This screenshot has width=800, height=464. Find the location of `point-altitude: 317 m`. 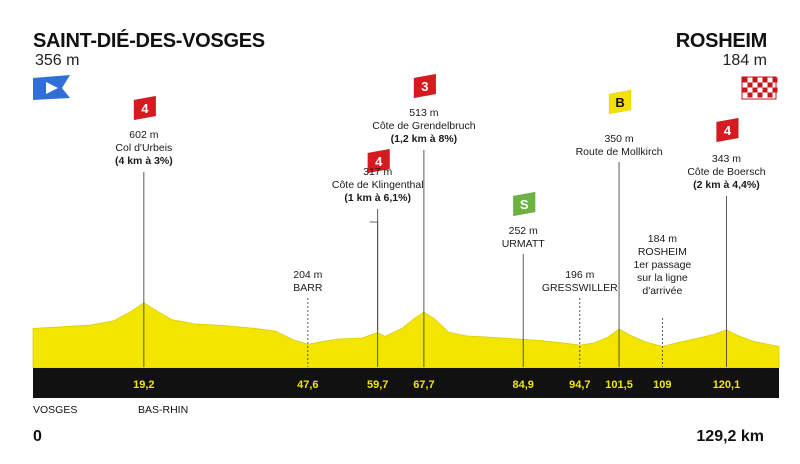

point-altitude: 317 m is located at coordinates (377, 172).